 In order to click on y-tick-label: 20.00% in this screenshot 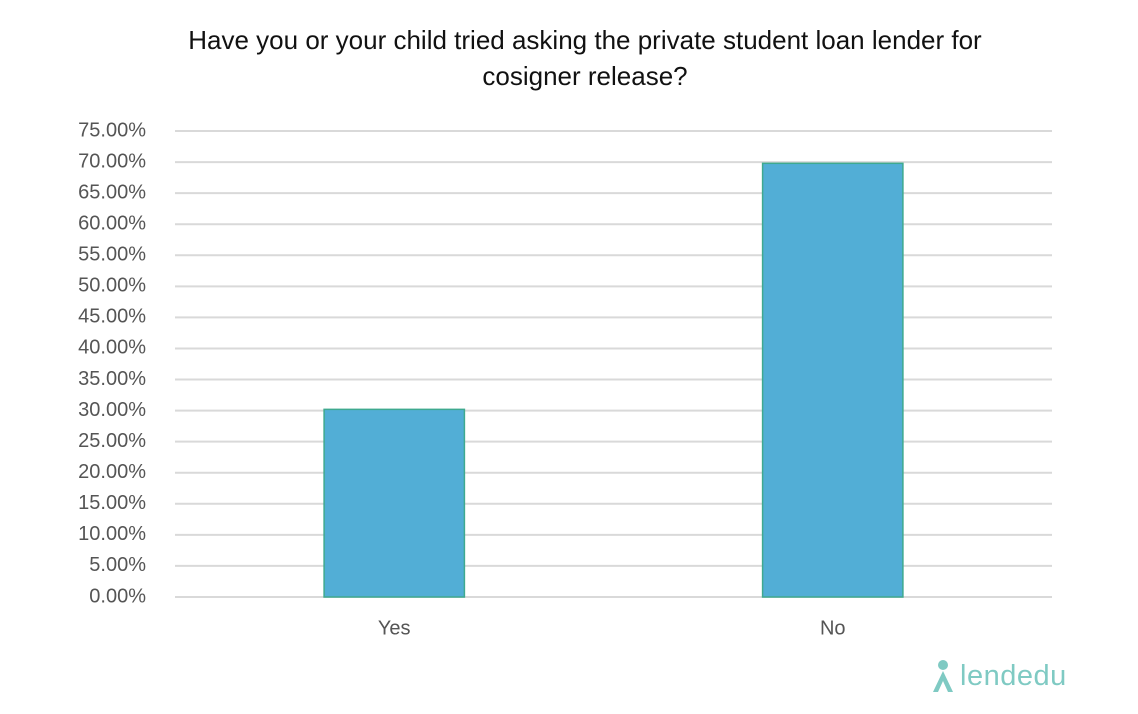, I will do `click(112, 472)`.